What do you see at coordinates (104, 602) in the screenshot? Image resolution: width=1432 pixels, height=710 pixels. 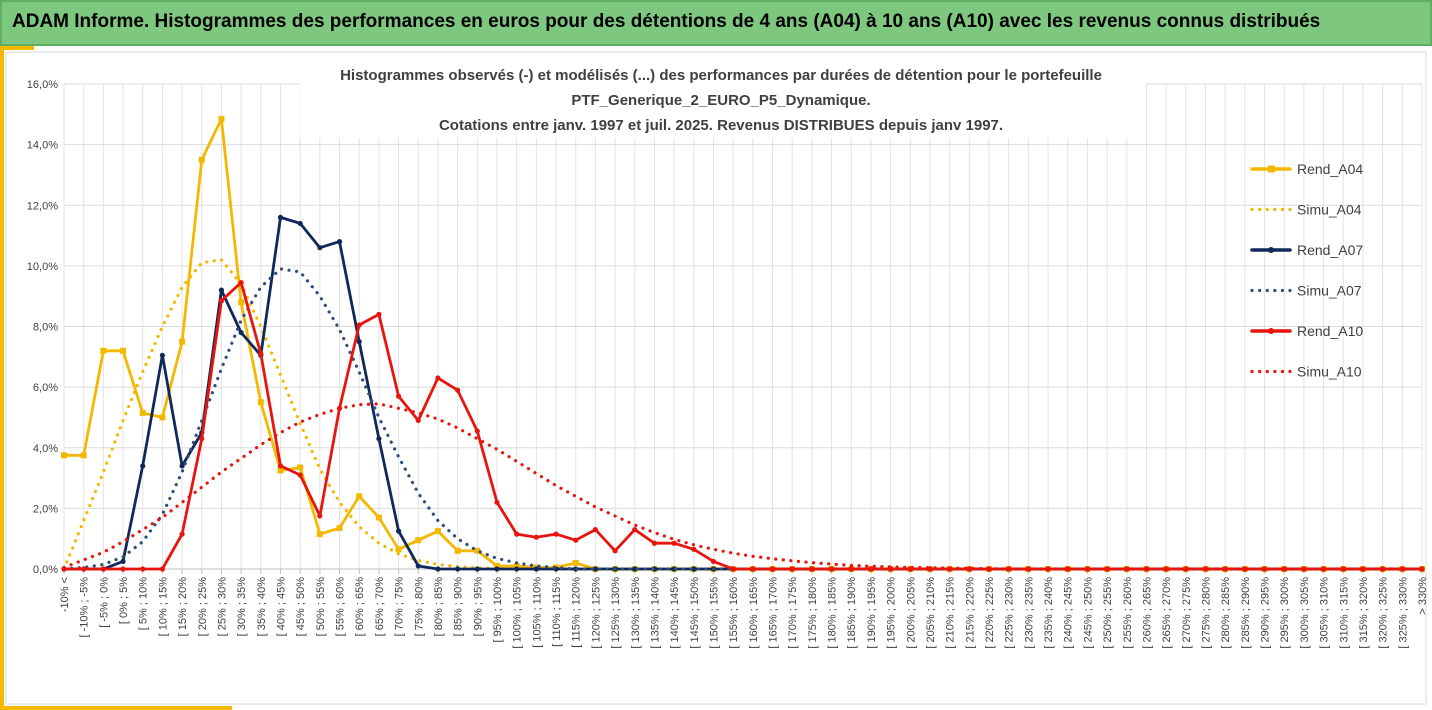 I see `x-tick-label: [ -5% ; 0%` at bounding box center [104, 602].